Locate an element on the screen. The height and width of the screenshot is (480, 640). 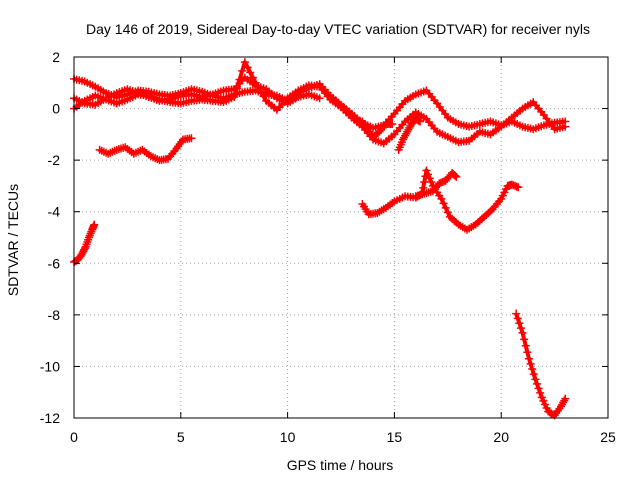
y-tick-label: -10 is located at coordinates (50, 366).